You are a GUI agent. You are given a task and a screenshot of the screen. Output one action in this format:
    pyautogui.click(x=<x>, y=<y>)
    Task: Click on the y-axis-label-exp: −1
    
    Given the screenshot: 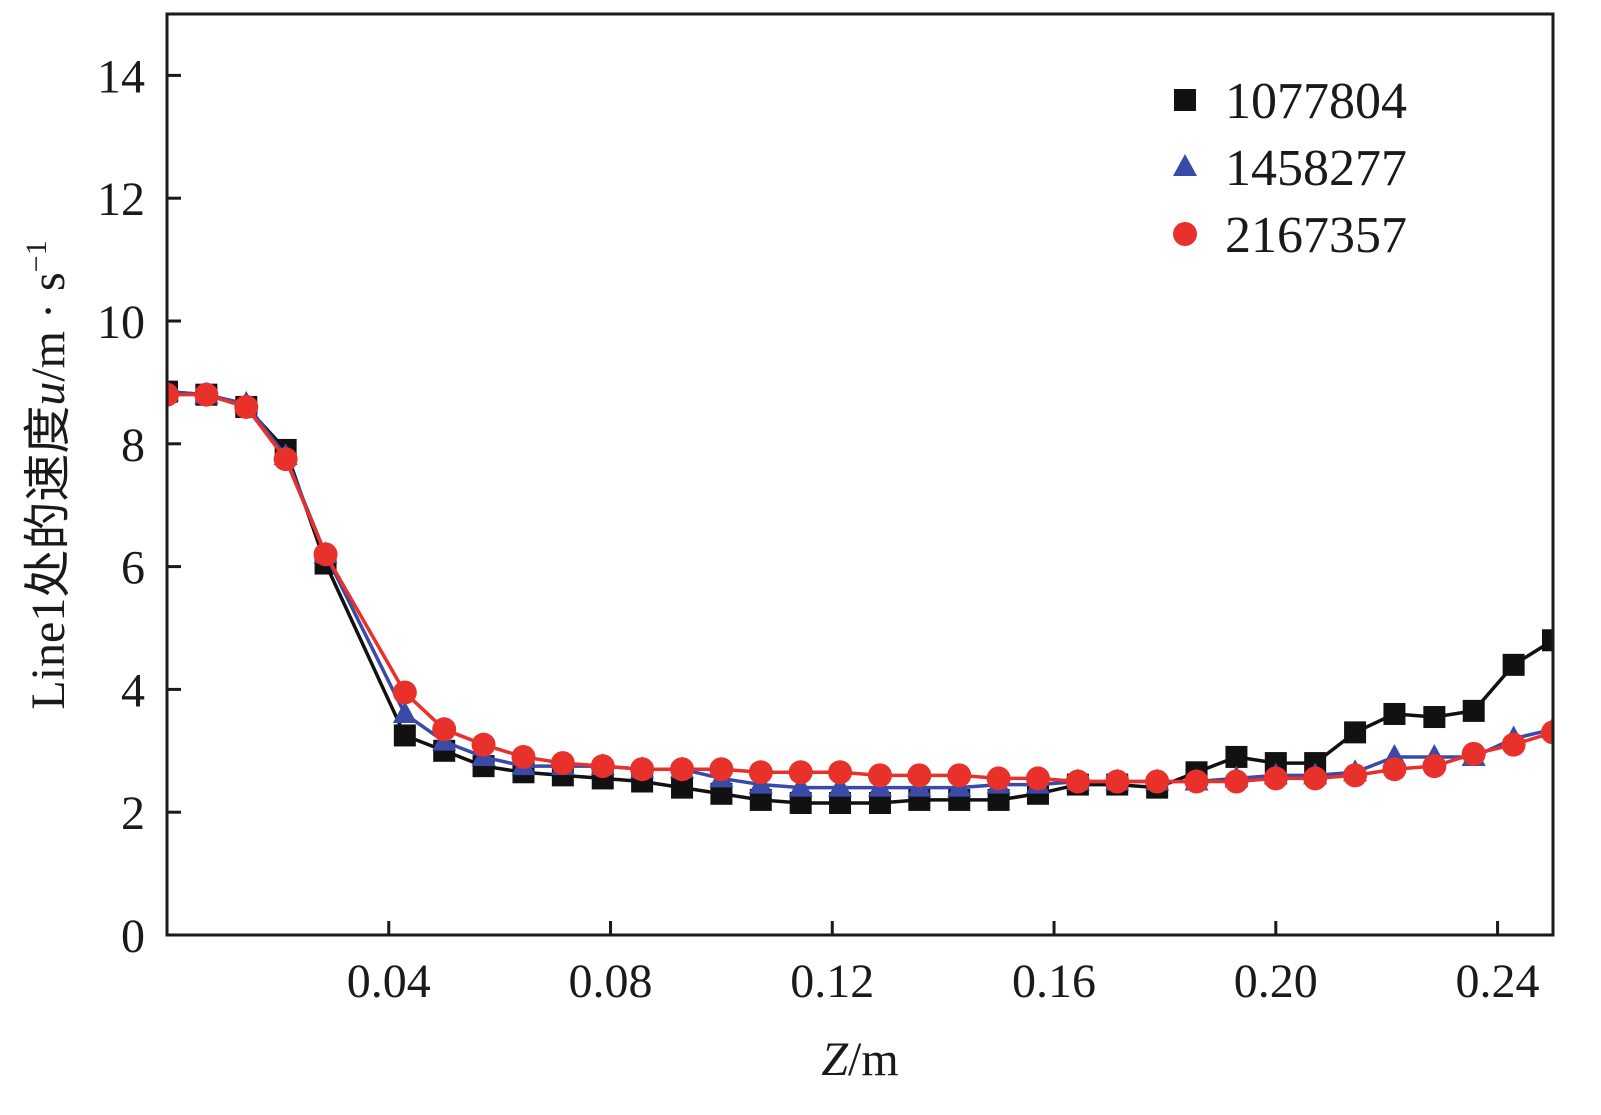 What is the action you would take?
    pyautogui.click(x=36, y=256)
    